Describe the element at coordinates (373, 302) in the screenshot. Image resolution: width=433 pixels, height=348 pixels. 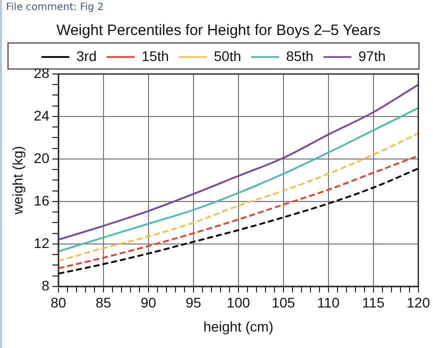
I see `x-tick-label: 115` at that location.